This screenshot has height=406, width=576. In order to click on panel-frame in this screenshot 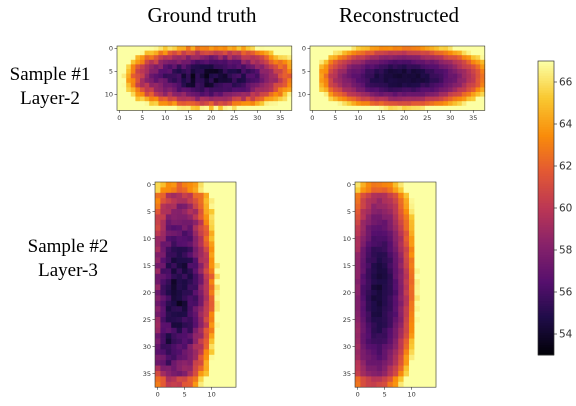, I will do `click(204, 78)`.